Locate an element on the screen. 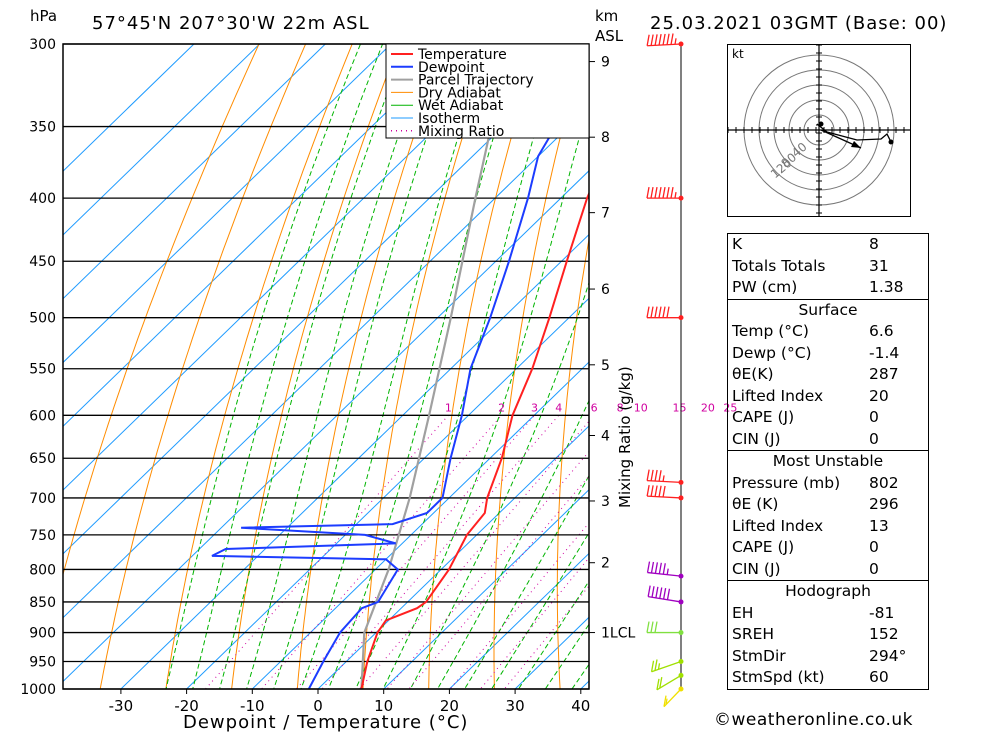 The width and height of the screenshot is (1000, 733). mixing-ratio-label: 6 is located at coordinates (594, 407).